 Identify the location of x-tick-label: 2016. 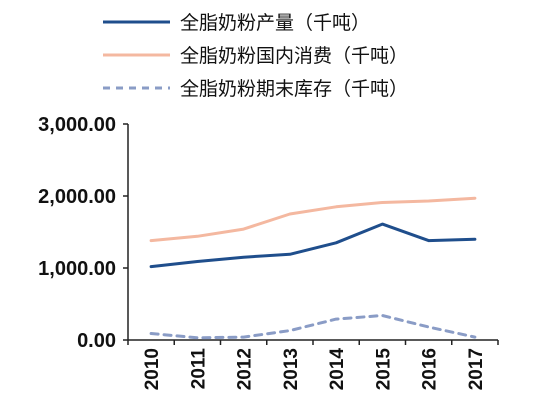
(430, 369).